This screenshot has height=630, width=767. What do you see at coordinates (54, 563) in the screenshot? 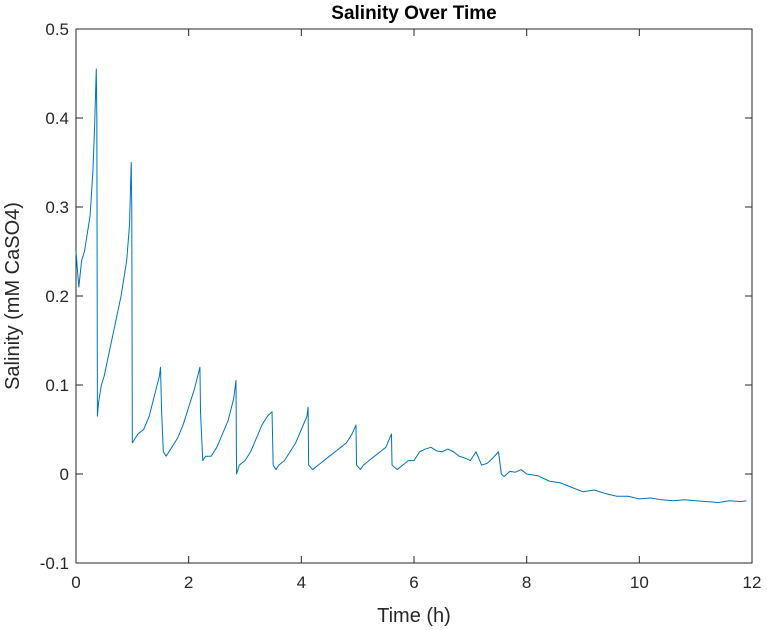
I see `y-tick-label: -0.1` at bounding box center [54, 563].